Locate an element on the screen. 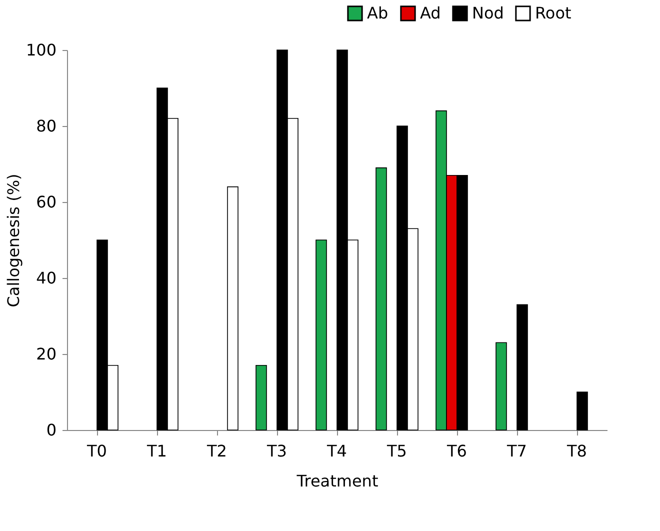 The width and height of the screenshot is (660, 531). x-tick-label: T3 is located at coordinates (276, 451).